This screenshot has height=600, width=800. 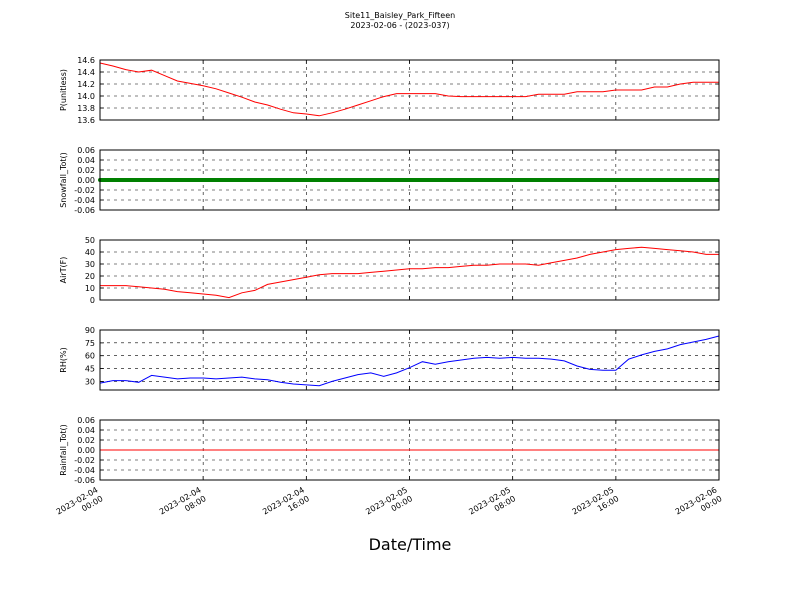 I want to click on y-tick-label: 13.8, so click(x=86, y=108).